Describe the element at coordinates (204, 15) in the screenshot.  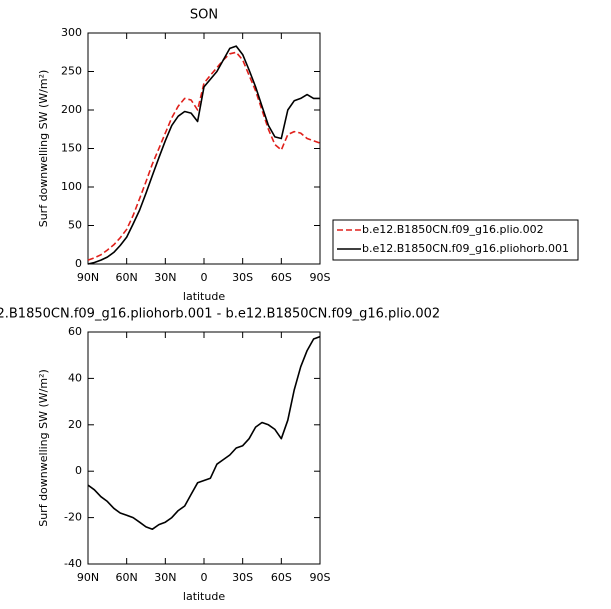
I see `chart-title: SON` at that location.